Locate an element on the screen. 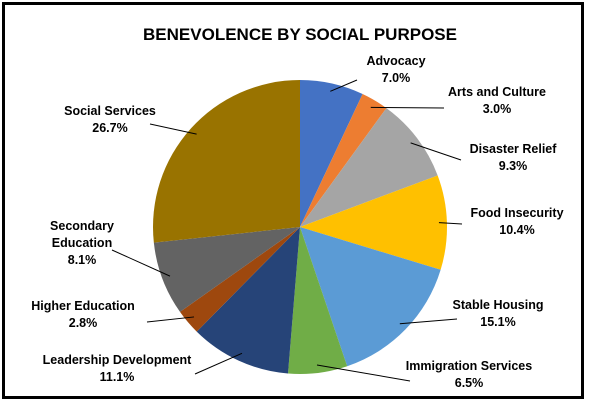 This screenshot has width=590, height=405. data-label-category: Leadership Development is located at coordinates (117, 360).